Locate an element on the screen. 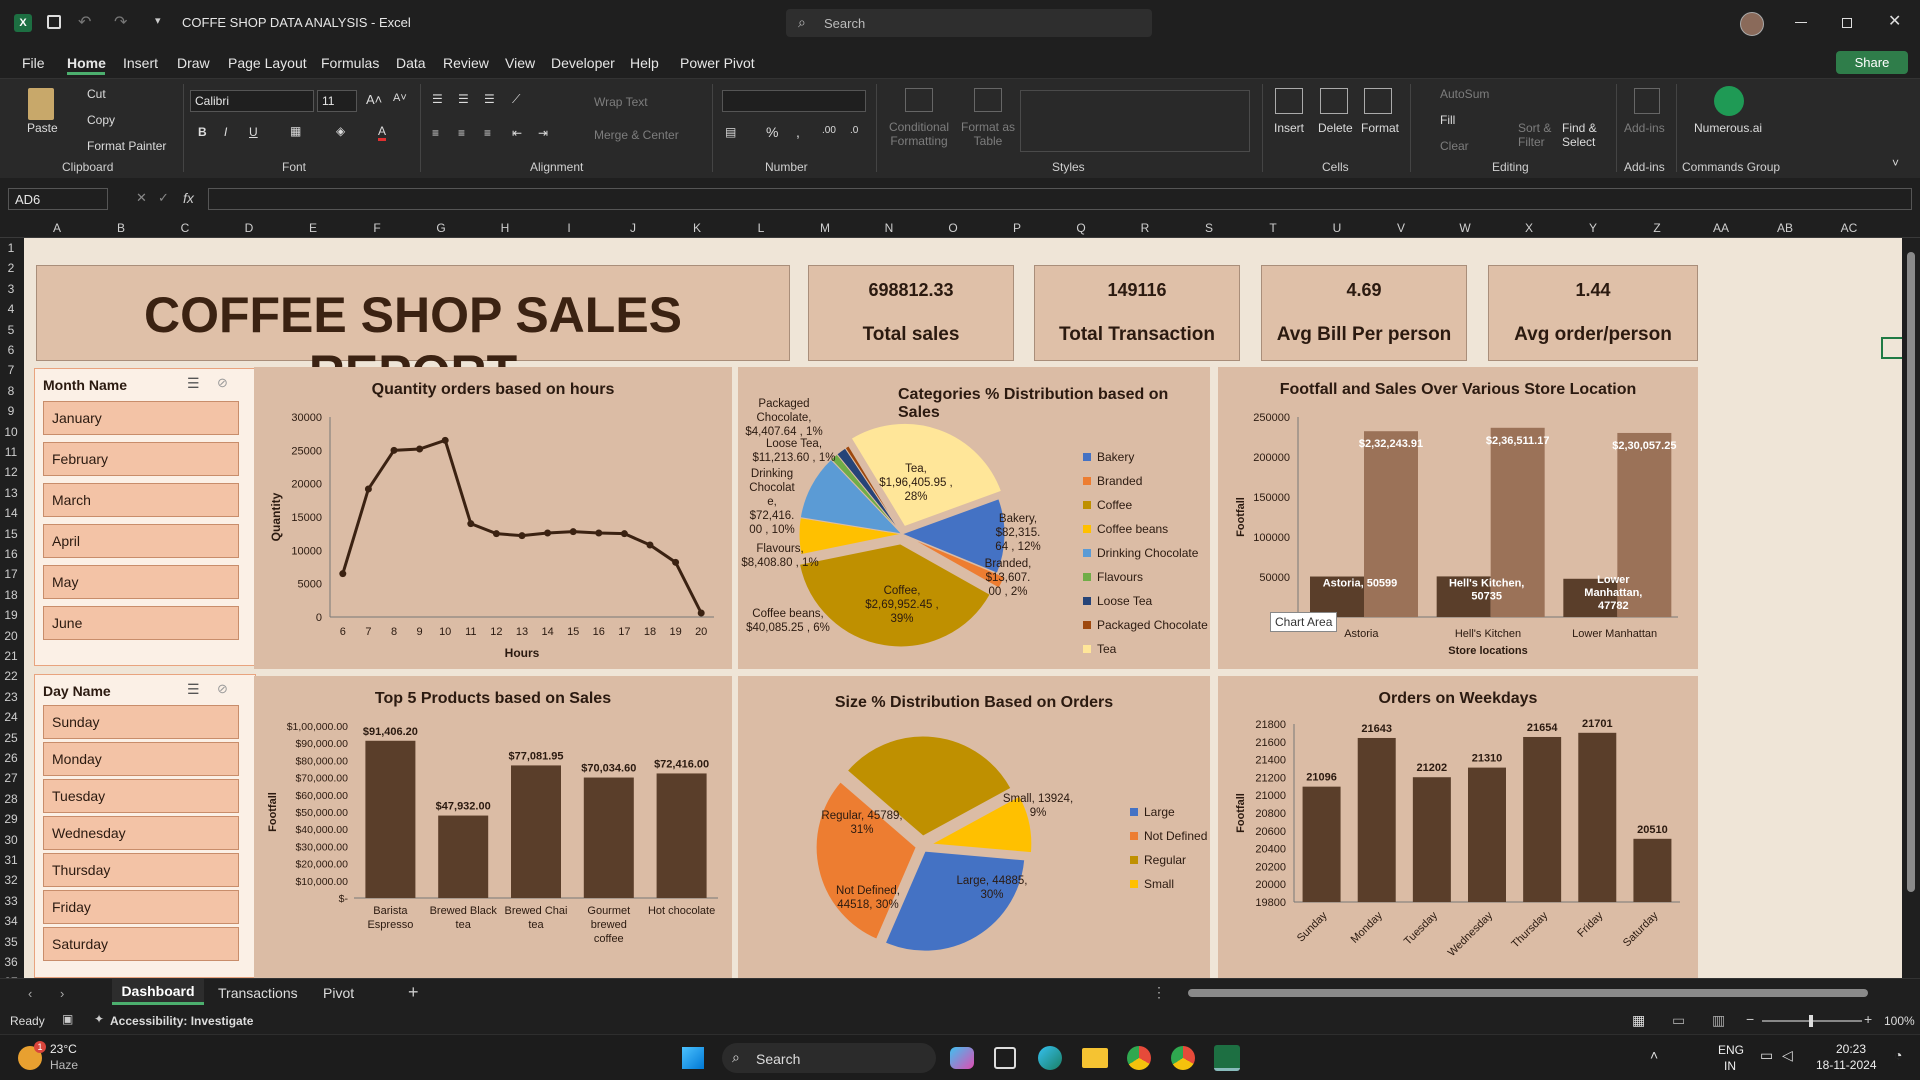  slicer-item-march: March is located at coordinates (141, 500).